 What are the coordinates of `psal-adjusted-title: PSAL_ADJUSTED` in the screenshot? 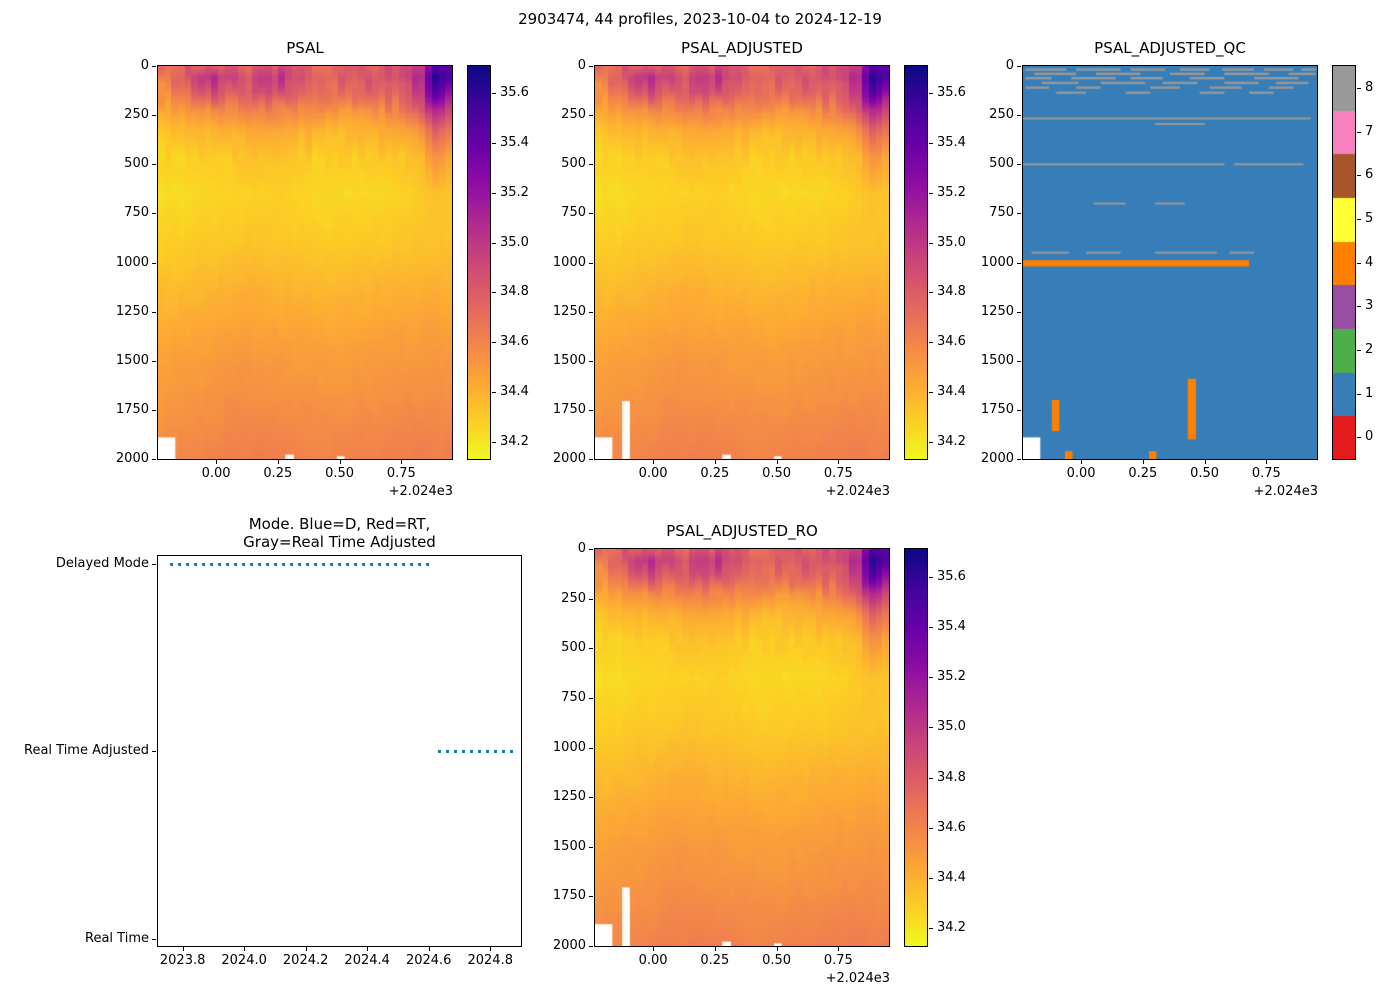 It's located at (742, 48).